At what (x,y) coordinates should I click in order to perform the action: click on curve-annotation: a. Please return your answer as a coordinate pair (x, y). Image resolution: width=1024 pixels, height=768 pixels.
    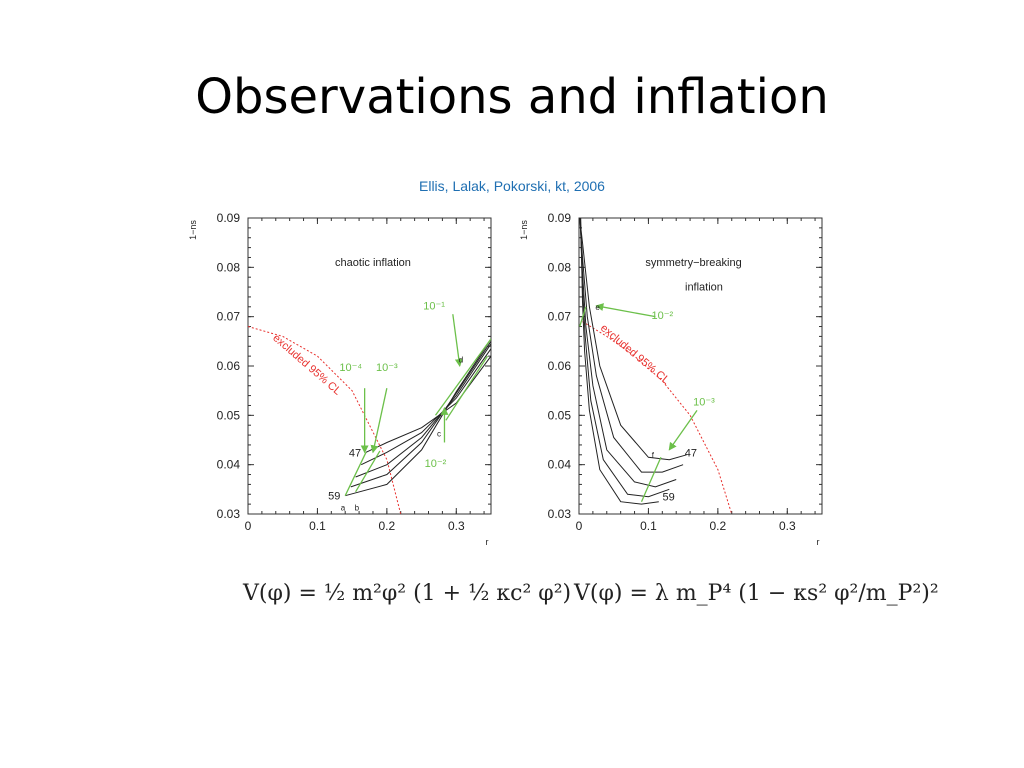
    Looking at the image, I should click on (343, 508).